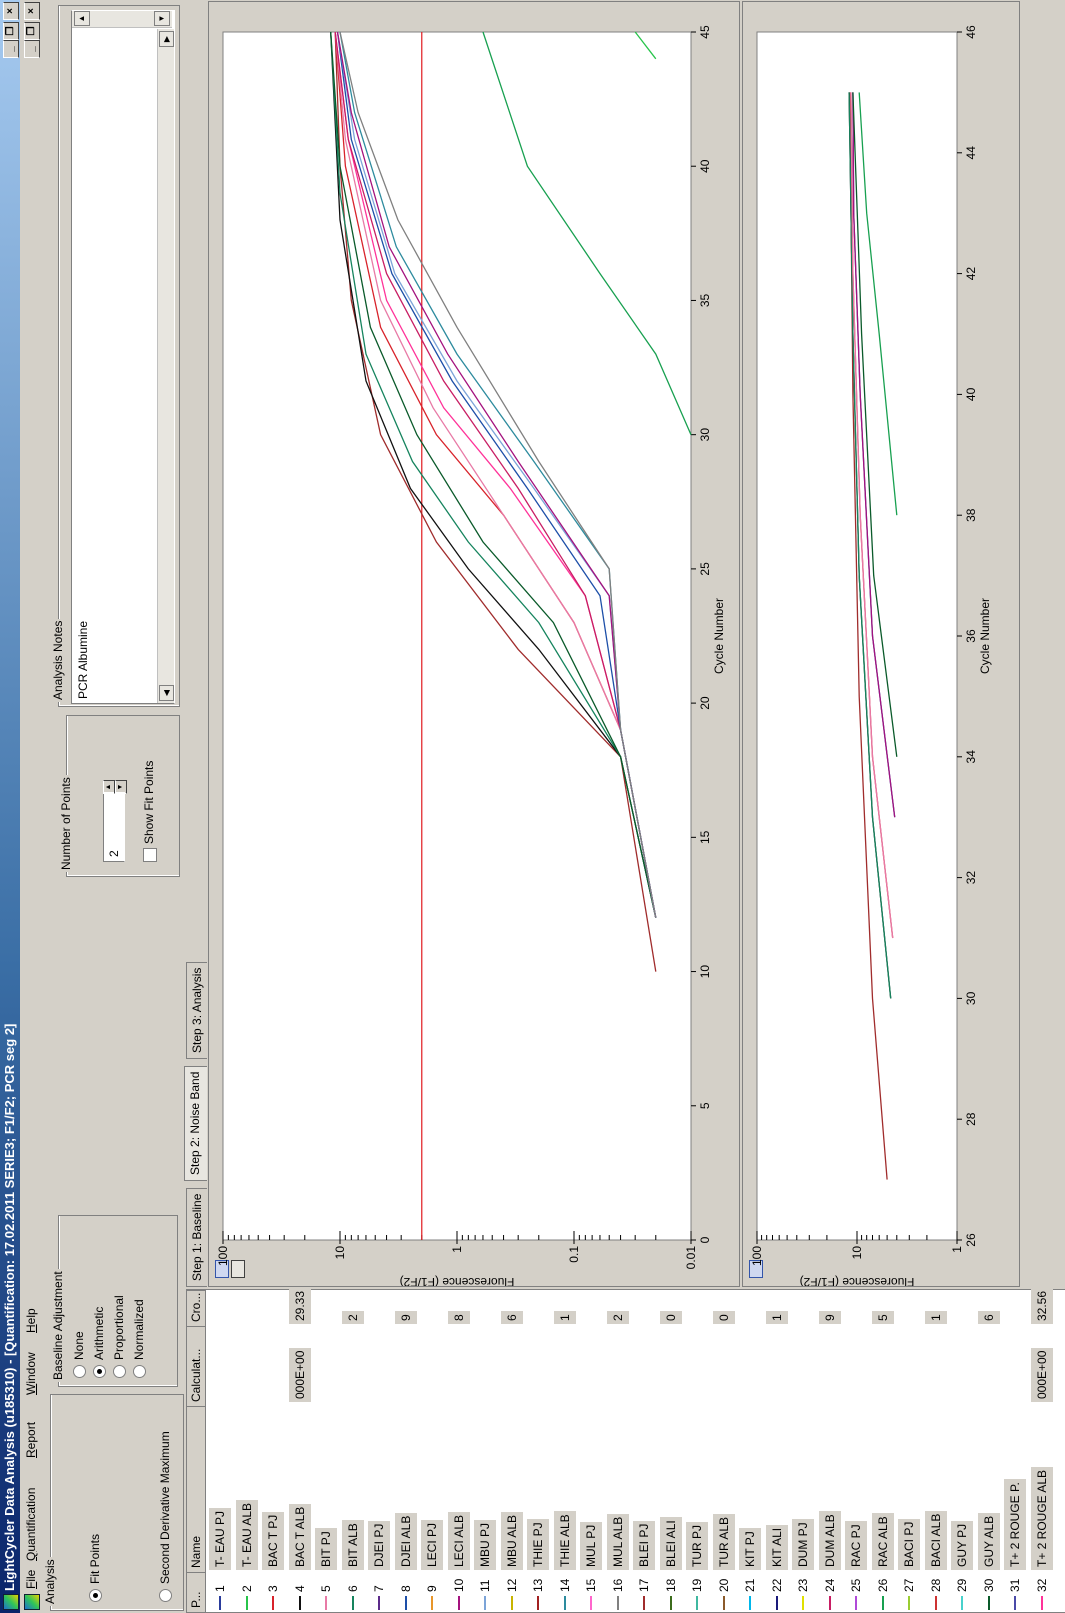 The image size is (1065, 1613). Describe the element at coordinates (405, 1541) in the screenshot. I see `row-name: DJEI ALB` at that location.